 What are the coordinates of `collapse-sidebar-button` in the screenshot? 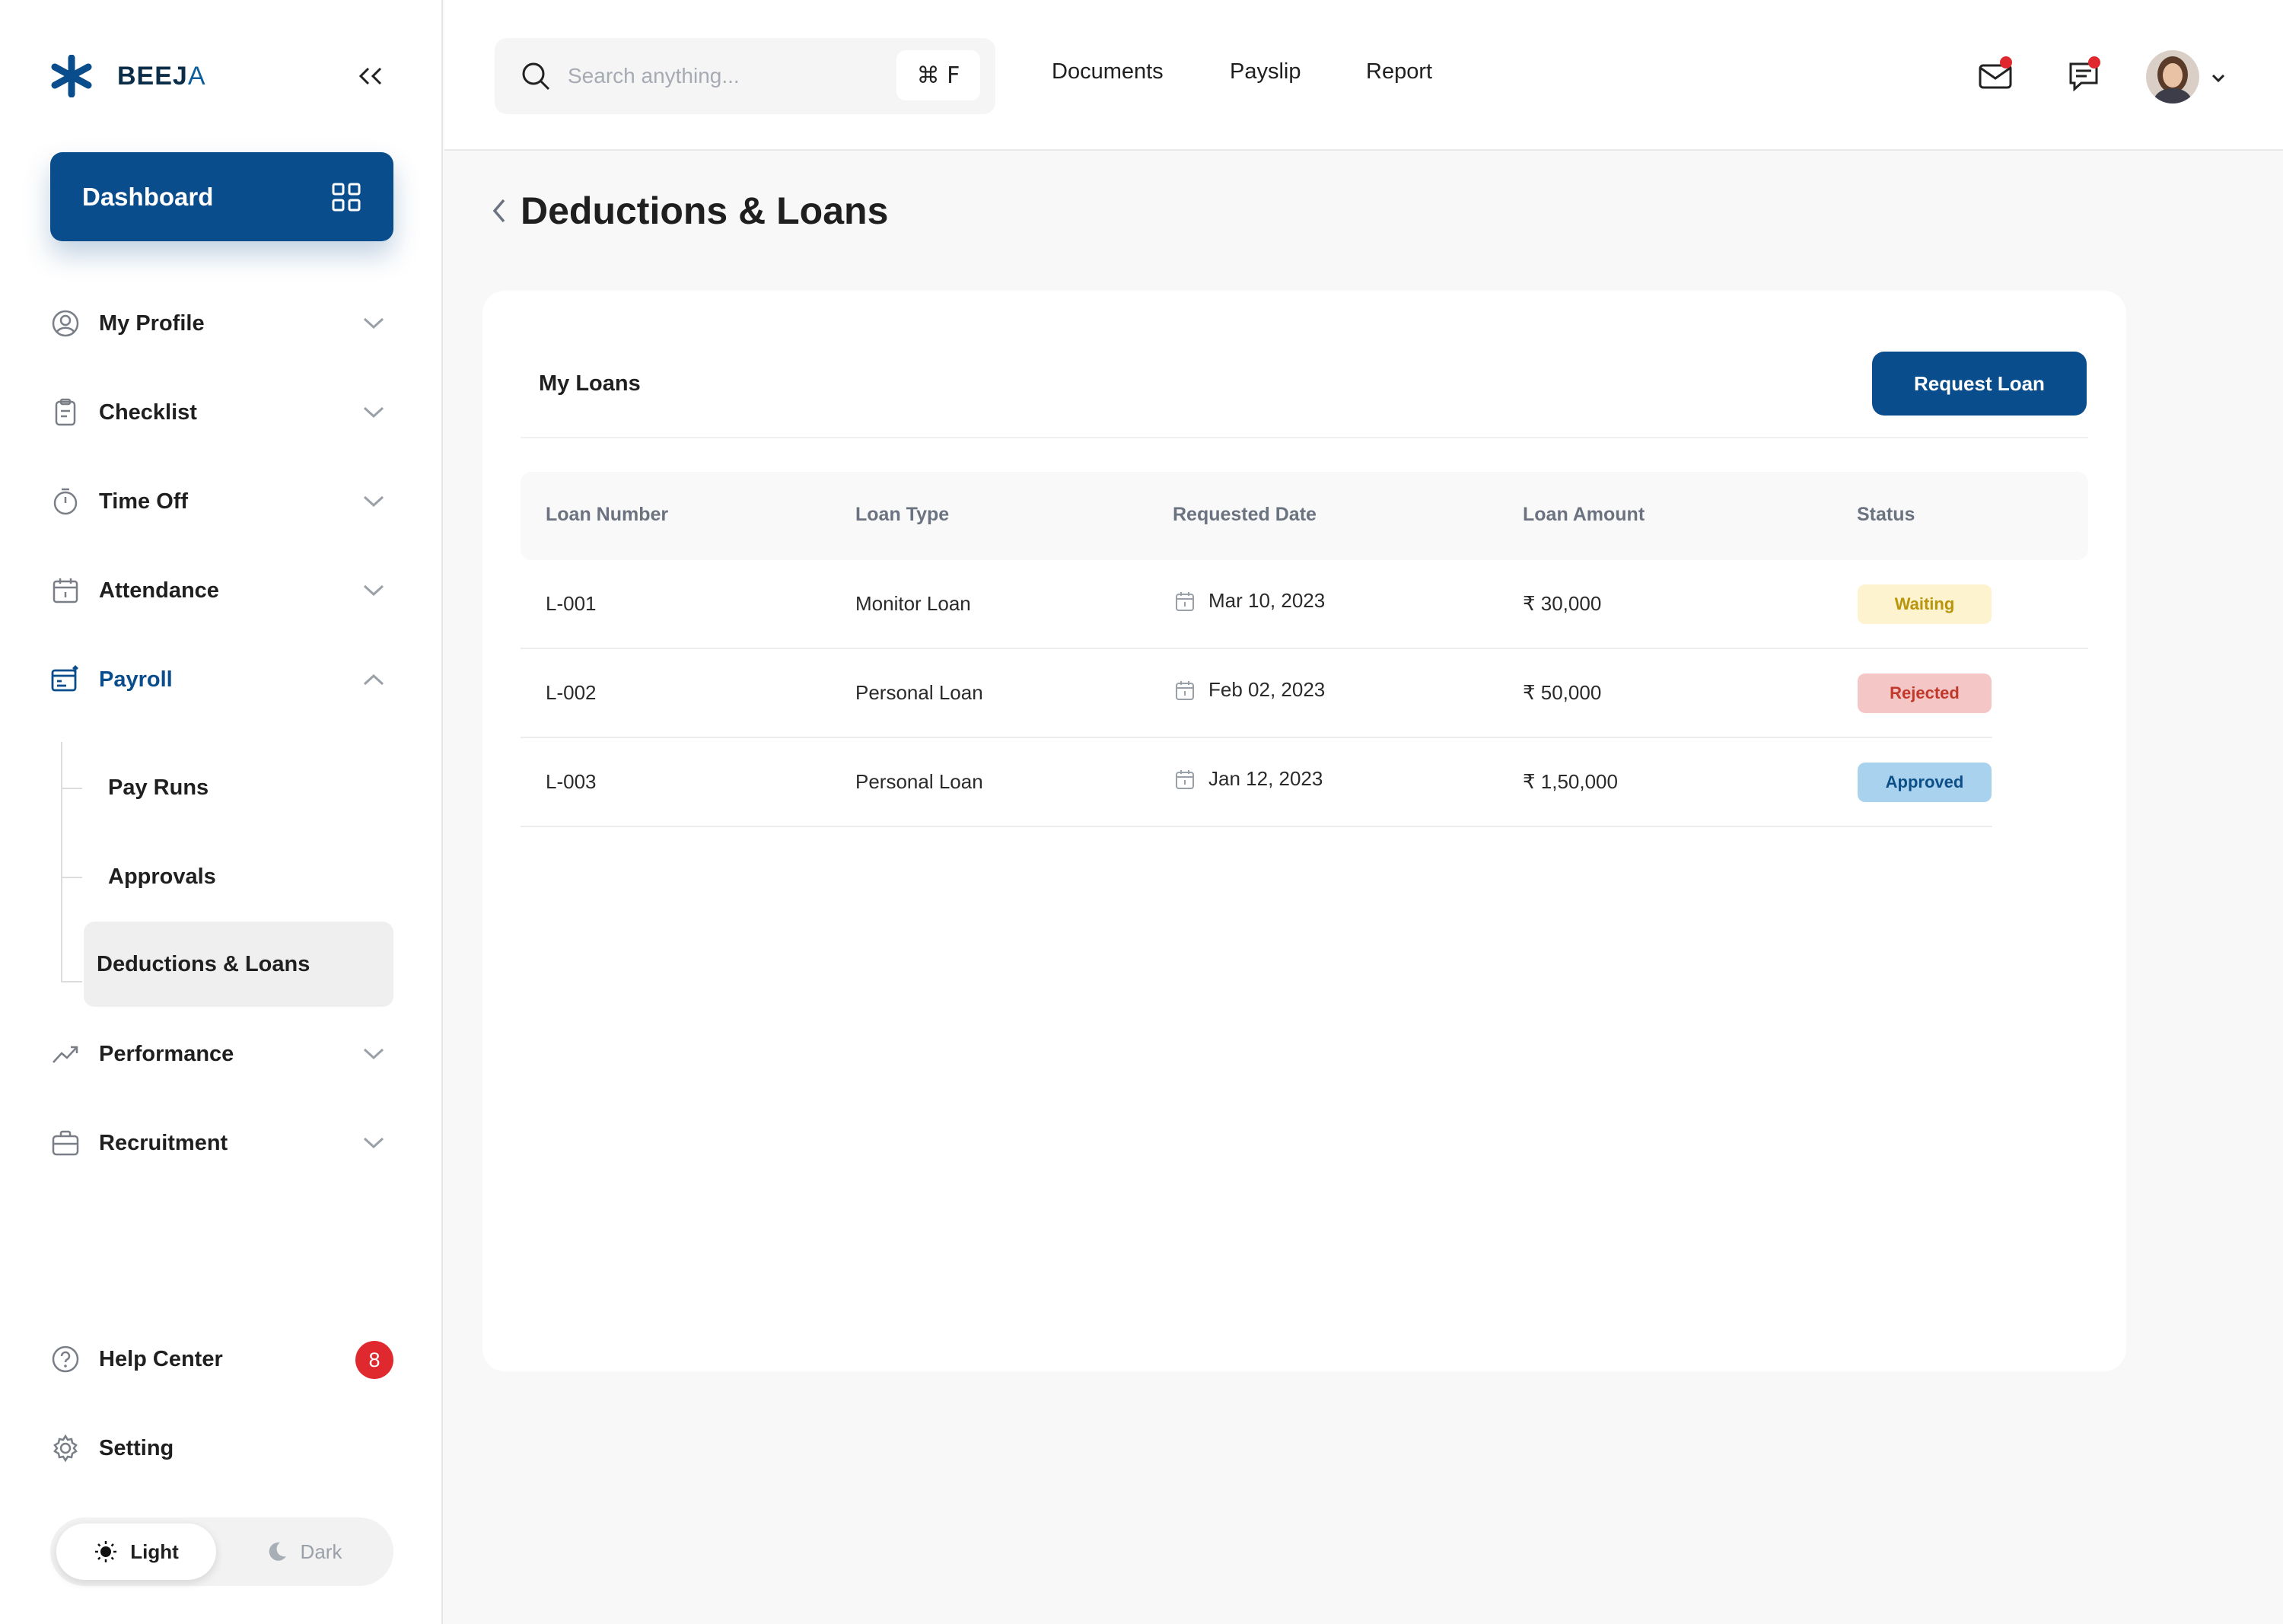 It's located at (371, 76).